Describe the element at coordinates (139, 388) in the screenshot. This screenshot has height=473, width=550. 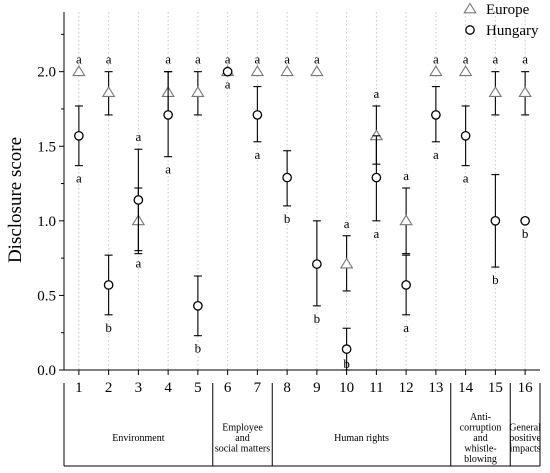
I see `x-tick-label-3: 3` at that location.